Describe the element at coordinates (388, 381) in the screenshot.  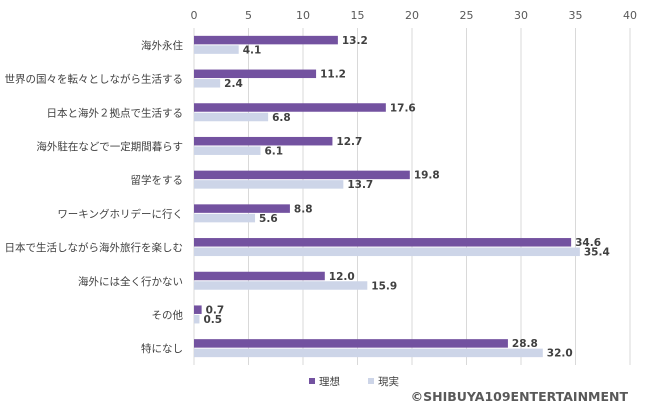
I see `legend-label-reality: 現実` at that location.